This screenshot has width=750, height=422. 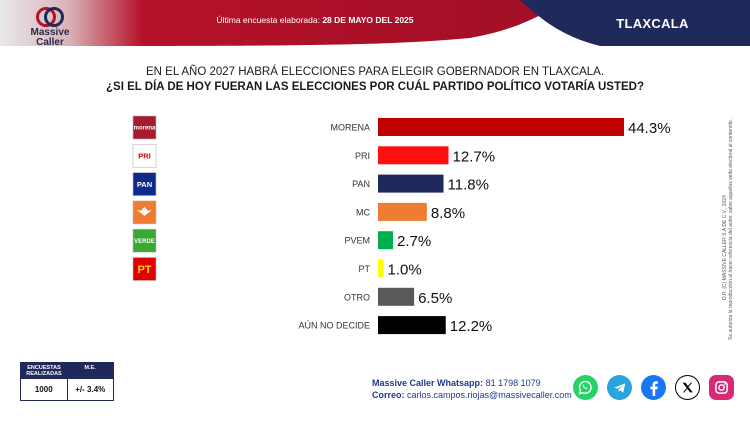 I want to click on value-label: 12.7%, so click(x=474, y=156).